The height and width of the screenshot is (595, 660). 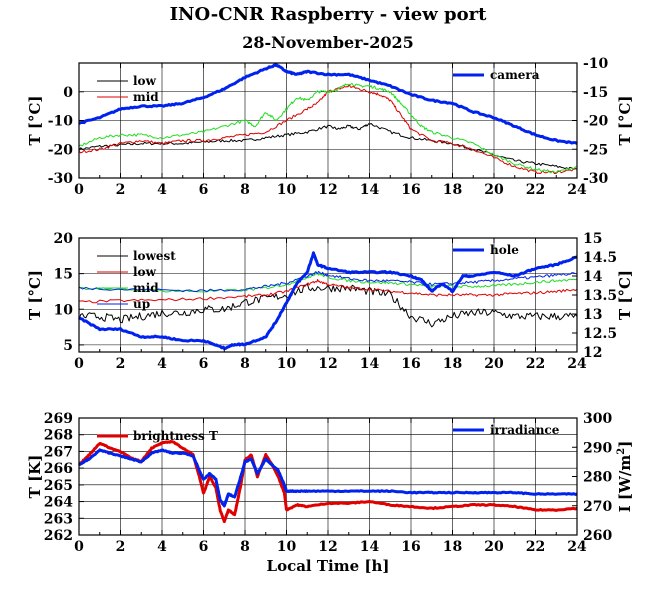 What do you see at coordinates (58, 503) in the screenshot?
I see `y-tick-label: 264` at bounding box center [58, 503].